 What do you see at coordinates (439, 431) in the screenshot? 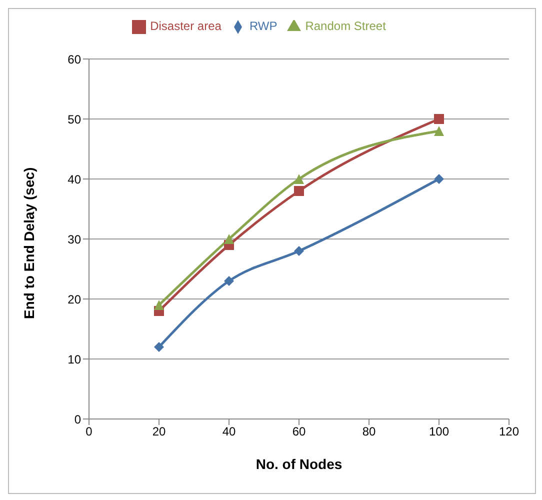
I see `x-tick-label: 100` at bounding box center [439, 431].